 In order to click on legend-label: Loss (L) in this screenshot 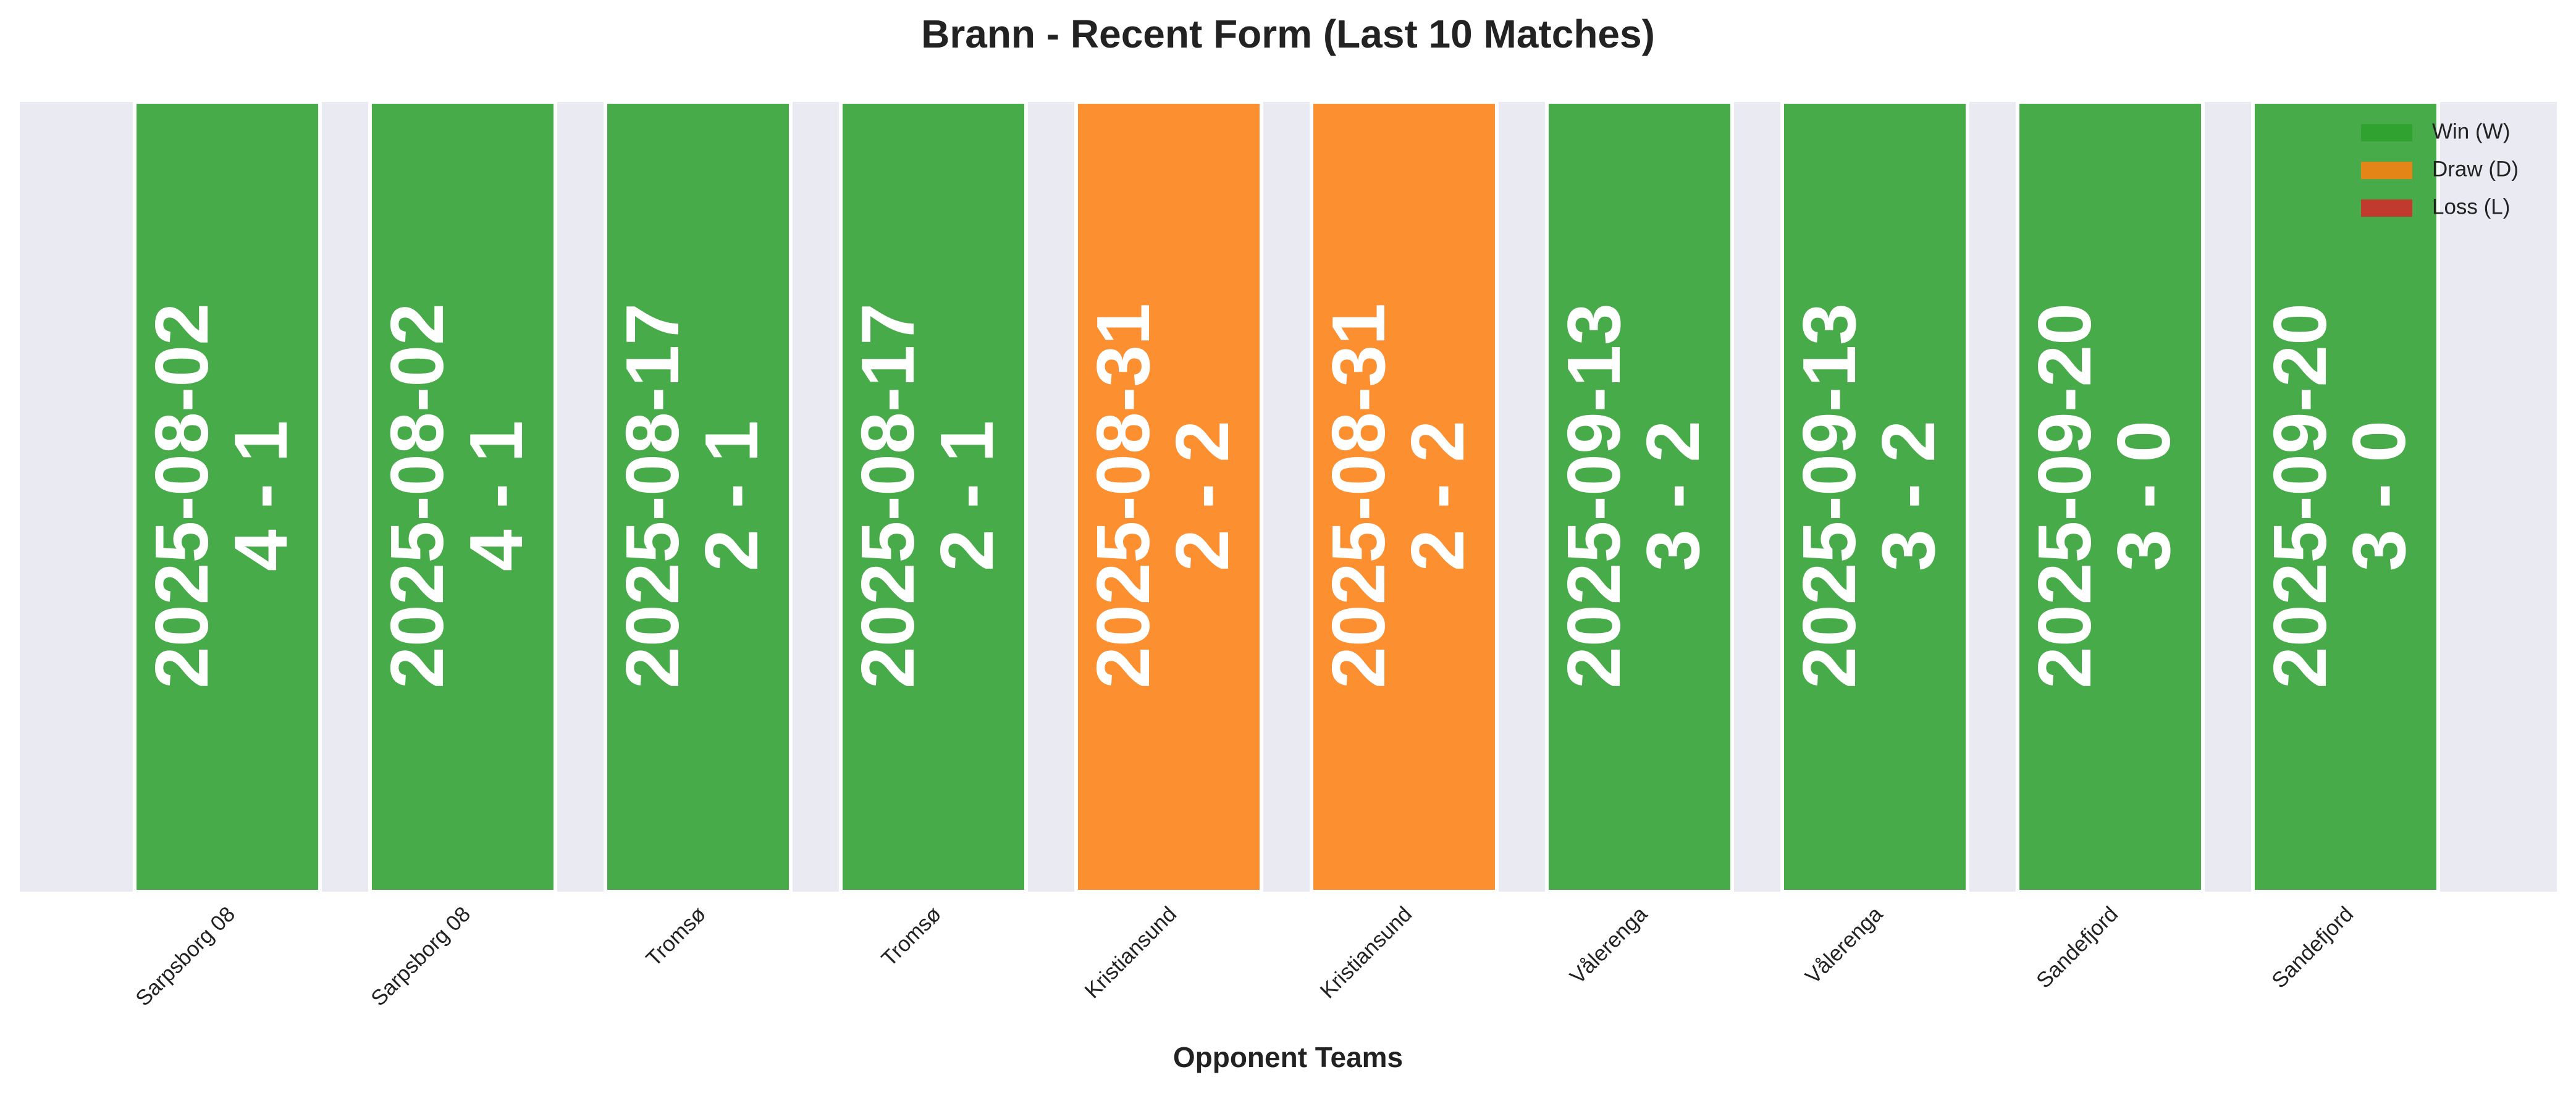, I will do `click(2471, 207)`.